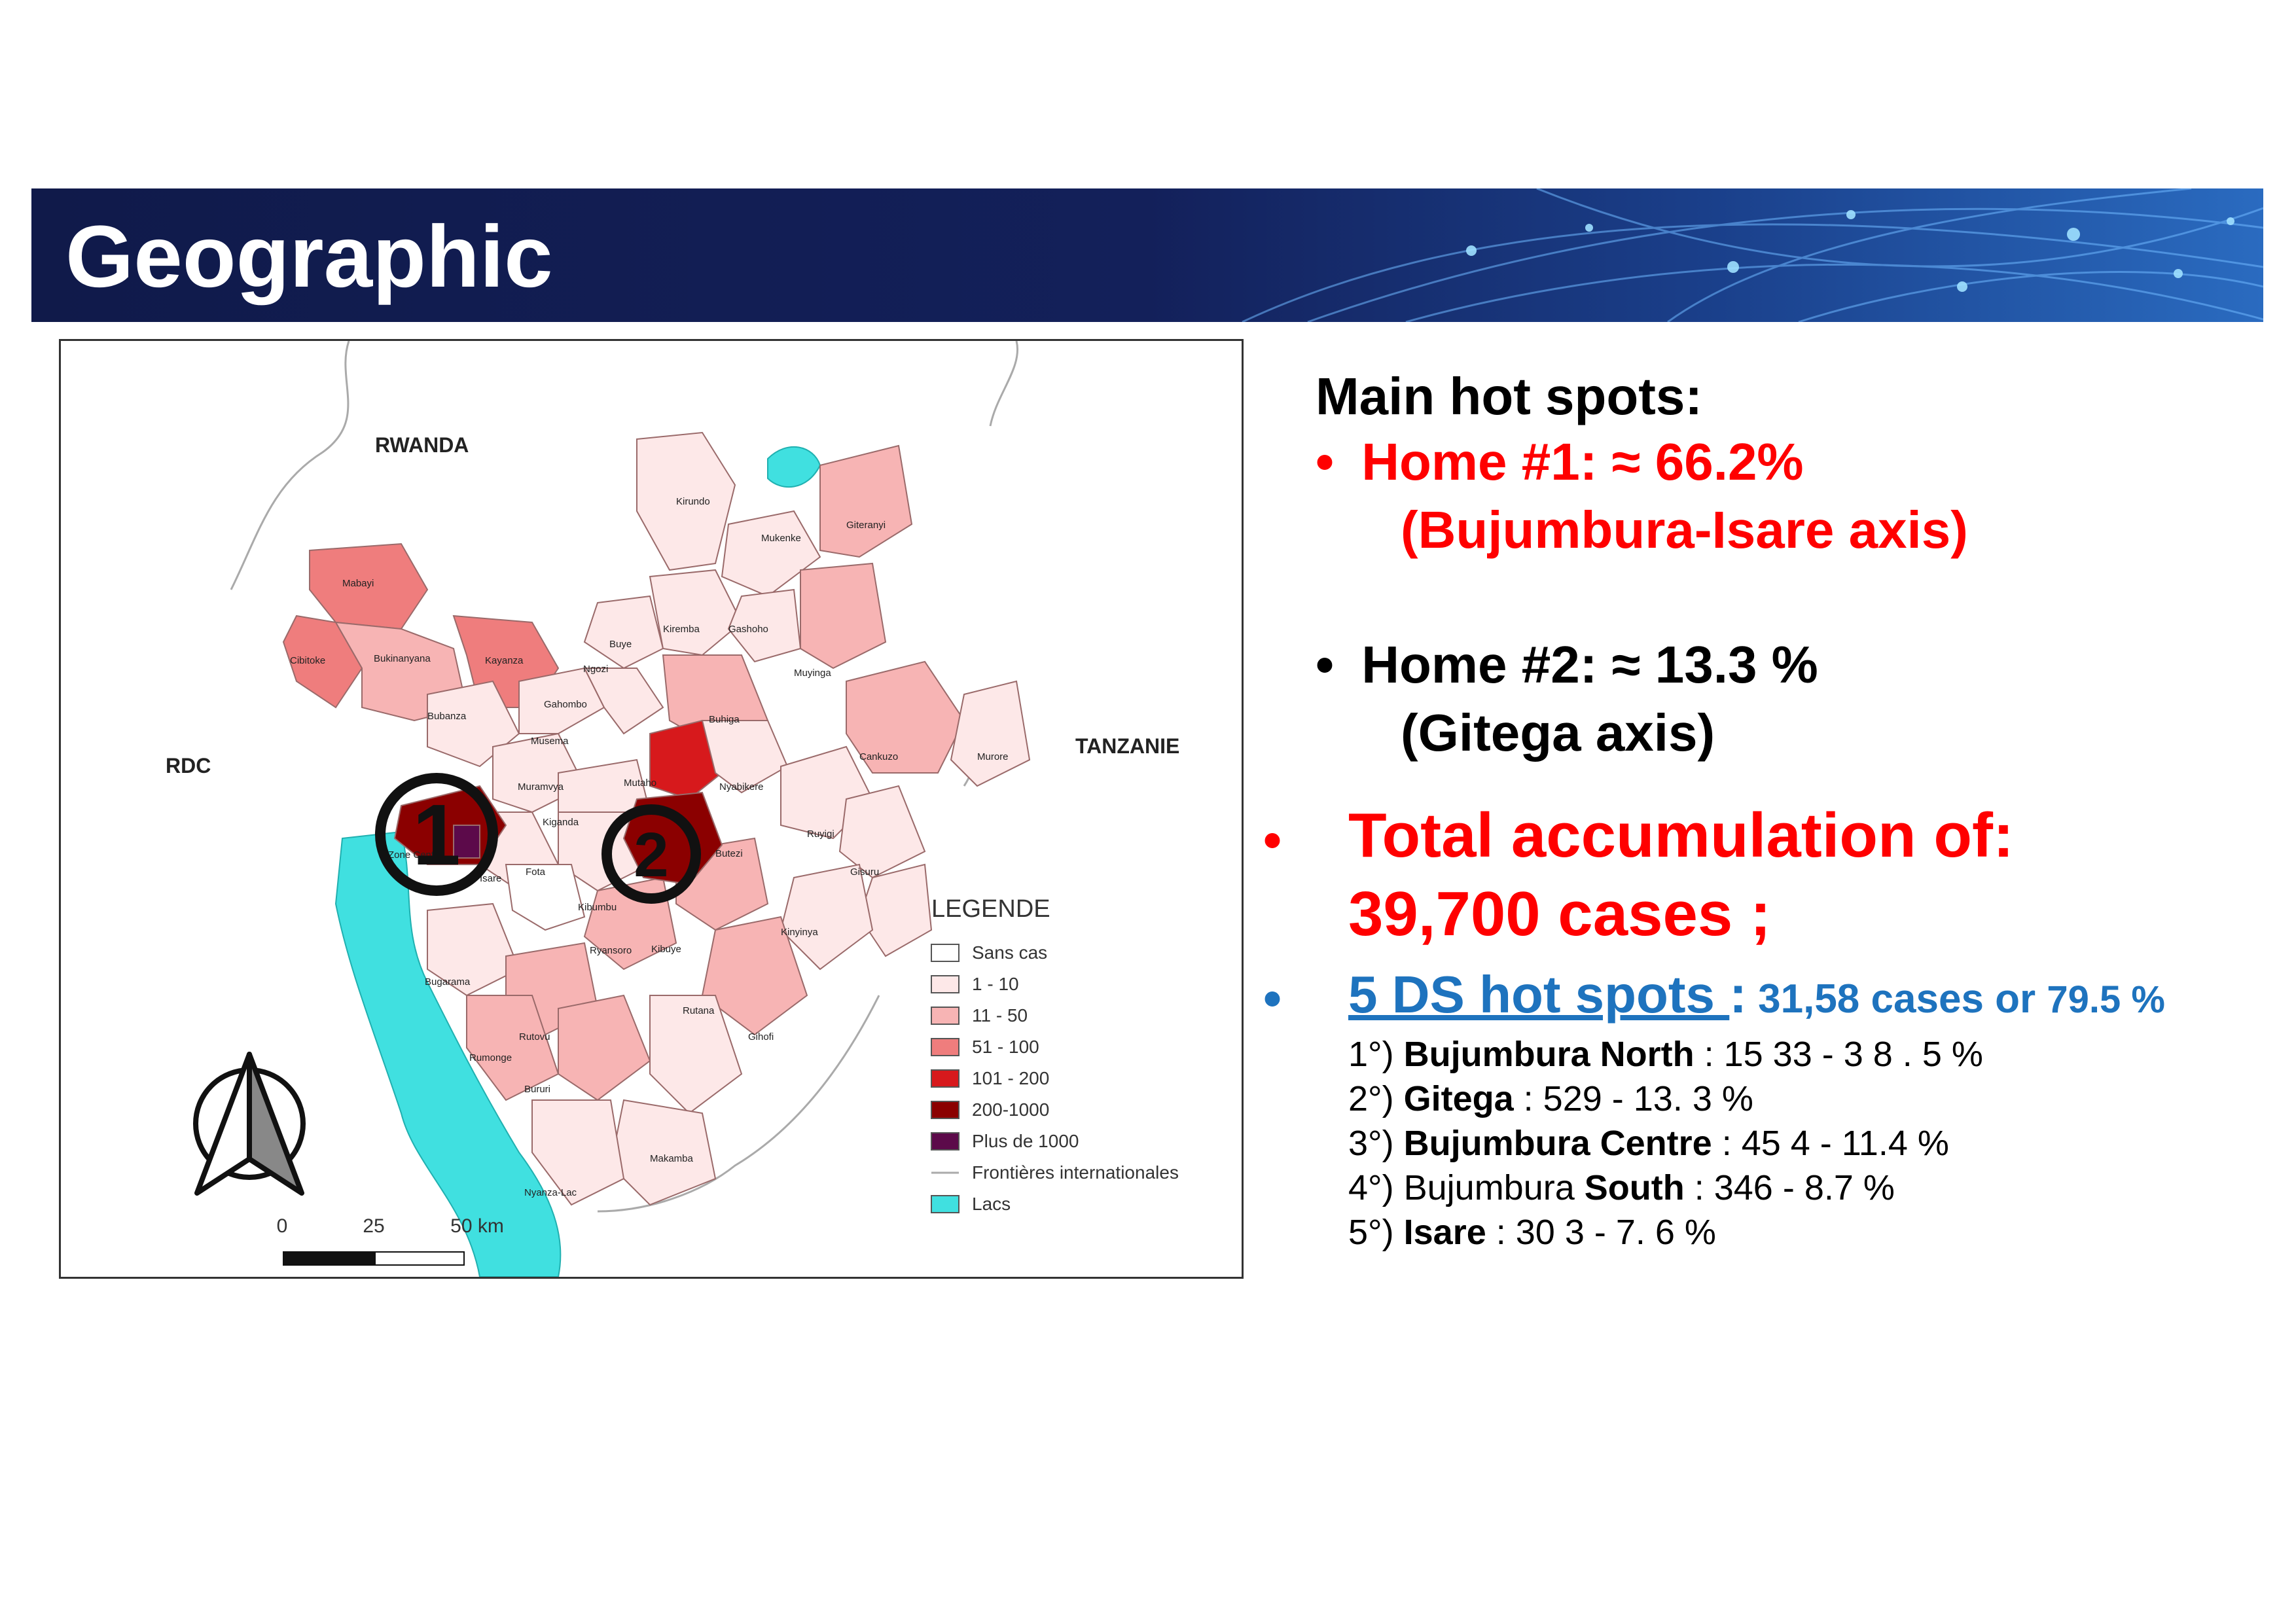 The width and height of the screenshot is (2296, 1623). Describe the element at coordinates (699, 1010) in the screenshot. I see `district-label: Rutana` at that location.